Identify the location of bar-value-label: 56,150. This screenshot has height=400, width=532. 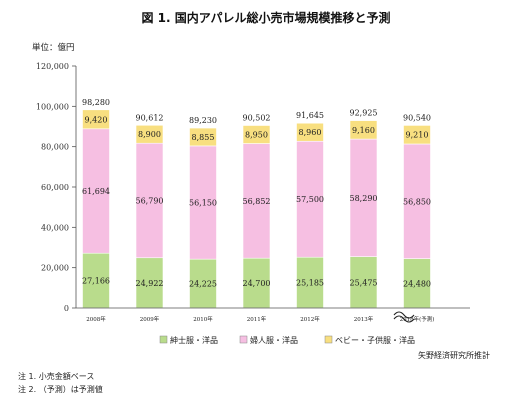
(203, 203).